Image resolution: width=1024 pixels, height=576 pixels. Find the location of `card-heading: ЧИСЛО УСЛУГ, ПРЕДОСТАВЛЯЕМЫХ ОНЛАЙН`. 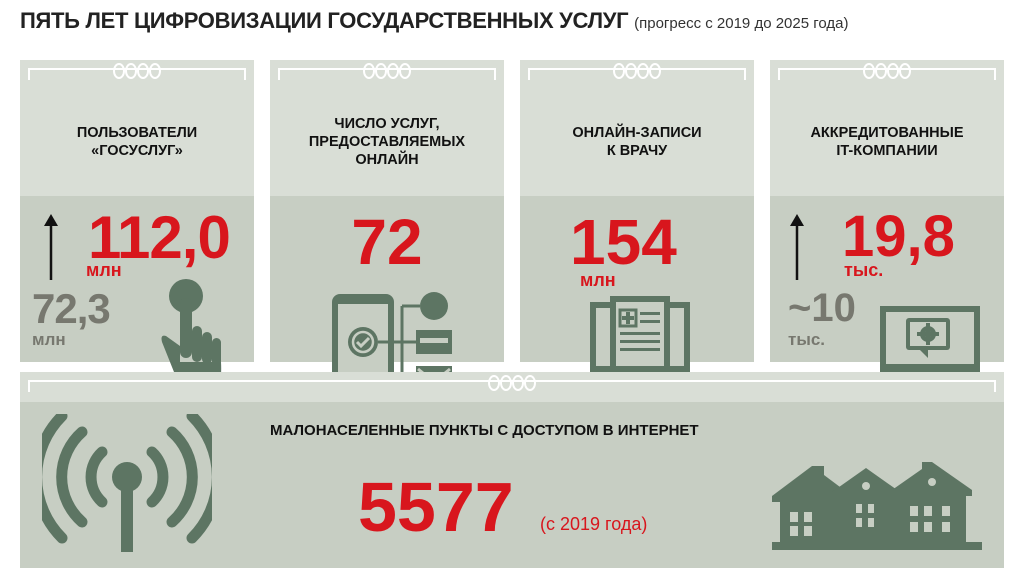

card-heading: ЧИСЛО УСЛУГ, ПРЕДОСТАВЛЯЕМЫХ ОНЛАЙН is located at coordinates (387, 142).